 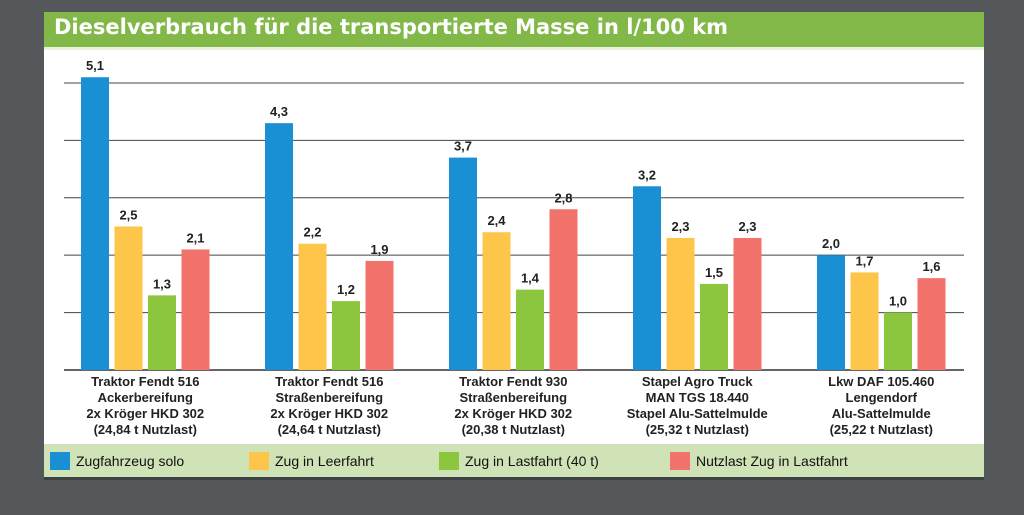 I want to click on category-label-line: (25,22 t Nutzlast), so click(x=881, y=429).